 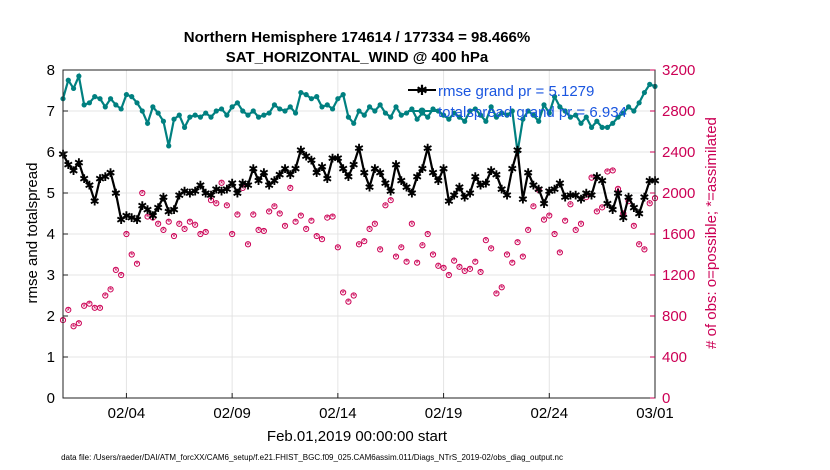 What do you see at coordinates (444, 413) in the screenshot?
I see `x-tick-label: 02/19` at bounding box center [444, 413].